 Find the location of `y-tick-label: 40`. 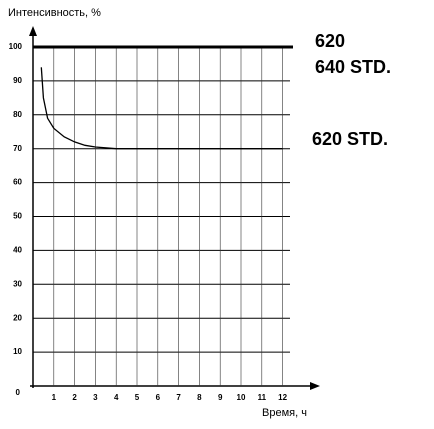

y-tick-label: 40 is located at coordinates (17, 250).